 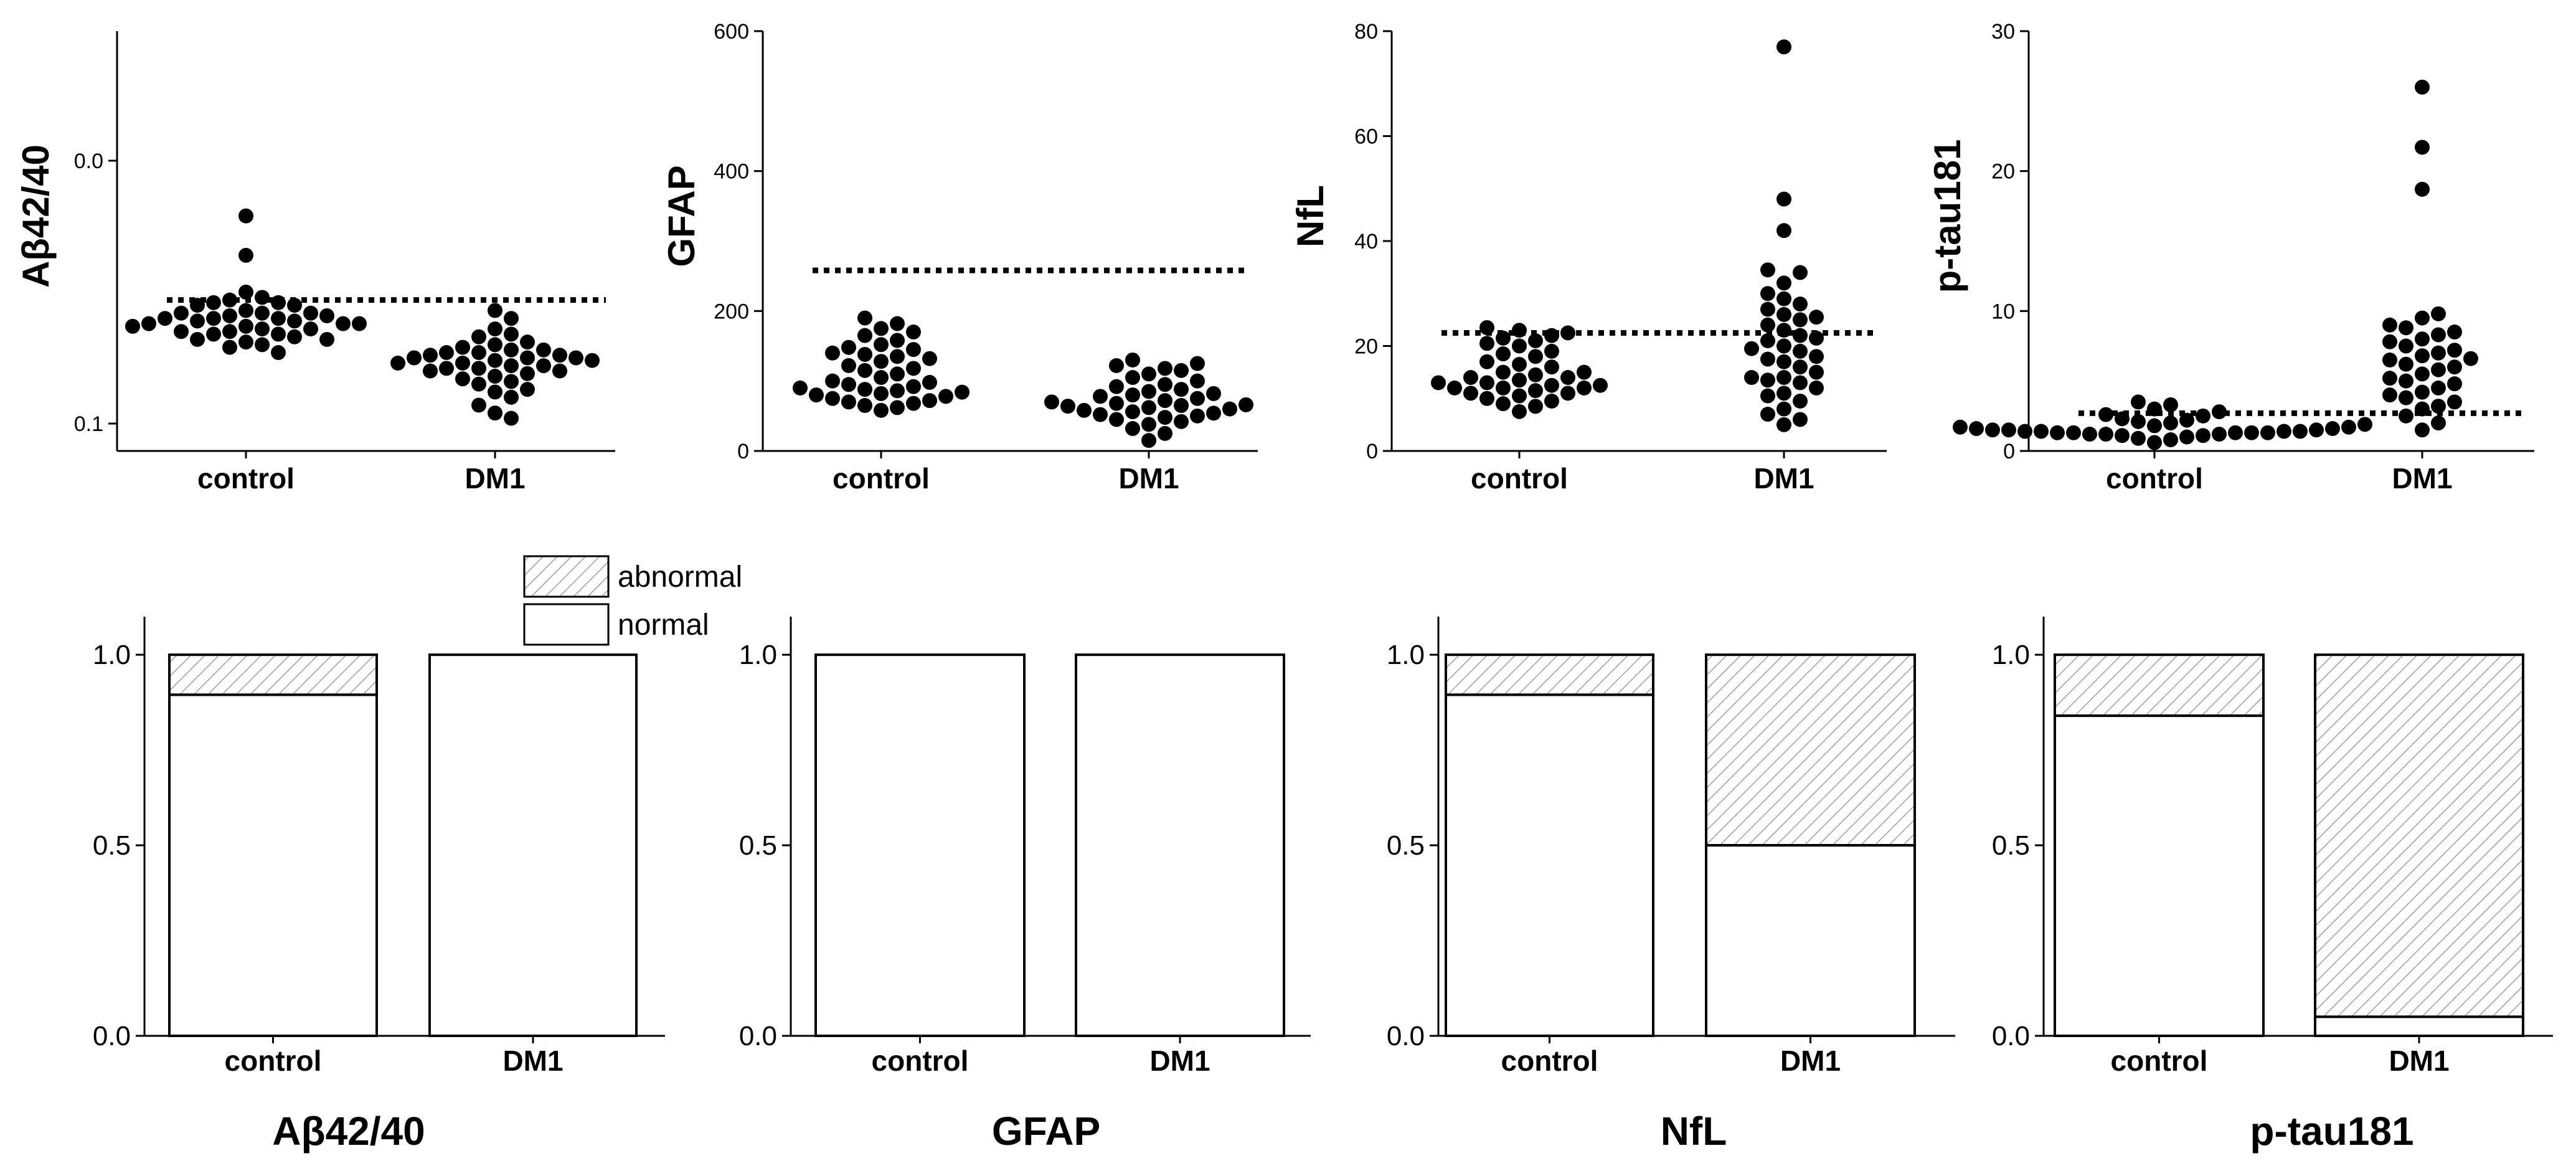 What do you see at coordinates (1366, 32) in the screenshot?
I see `y-tick-label: 80` at bounding box center [1366, 32].